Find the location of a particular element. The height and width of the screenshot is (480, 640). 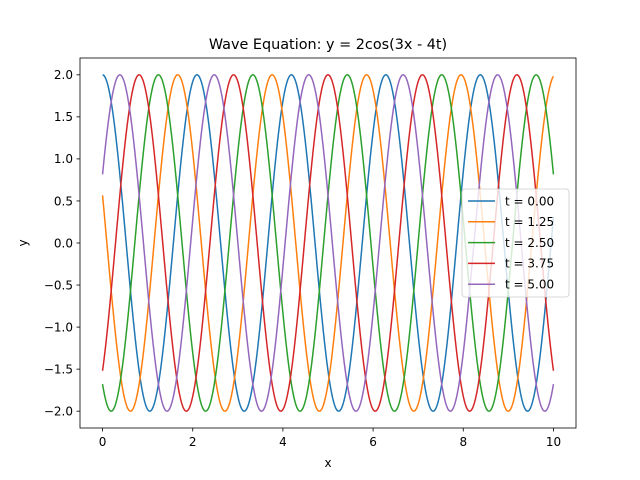

x-tick-label: 8 is located at coordinates (463, 442).